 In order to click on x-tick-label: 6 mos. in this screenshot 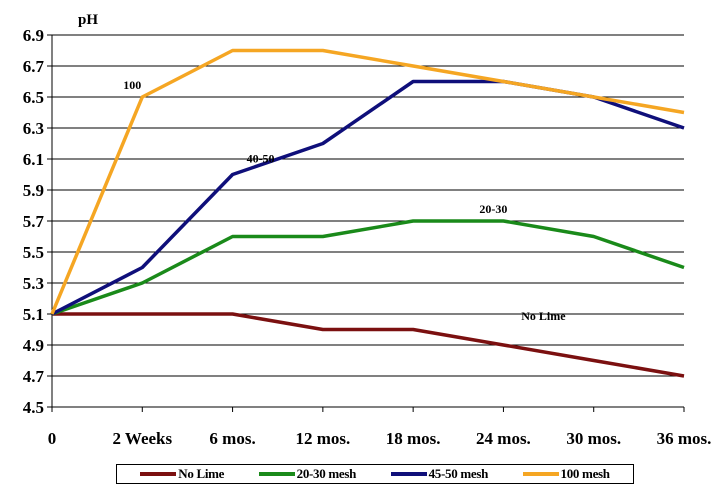, I will do `click(232, 438)`.